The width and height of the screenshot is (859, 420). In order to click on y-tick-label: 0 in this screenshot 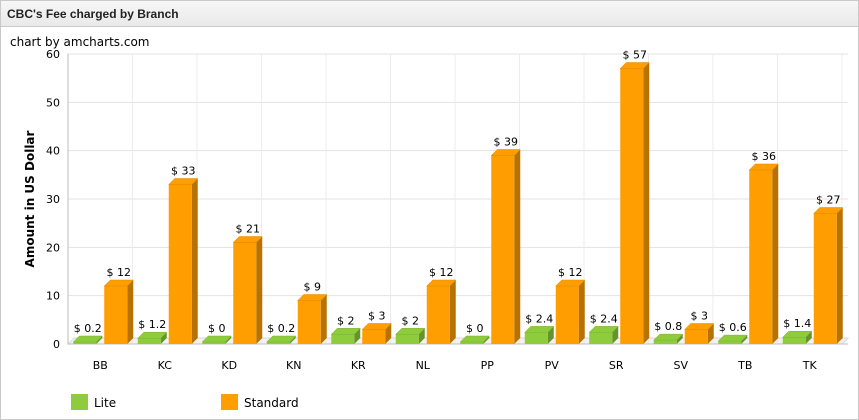, I will do `click(56, 344)`.